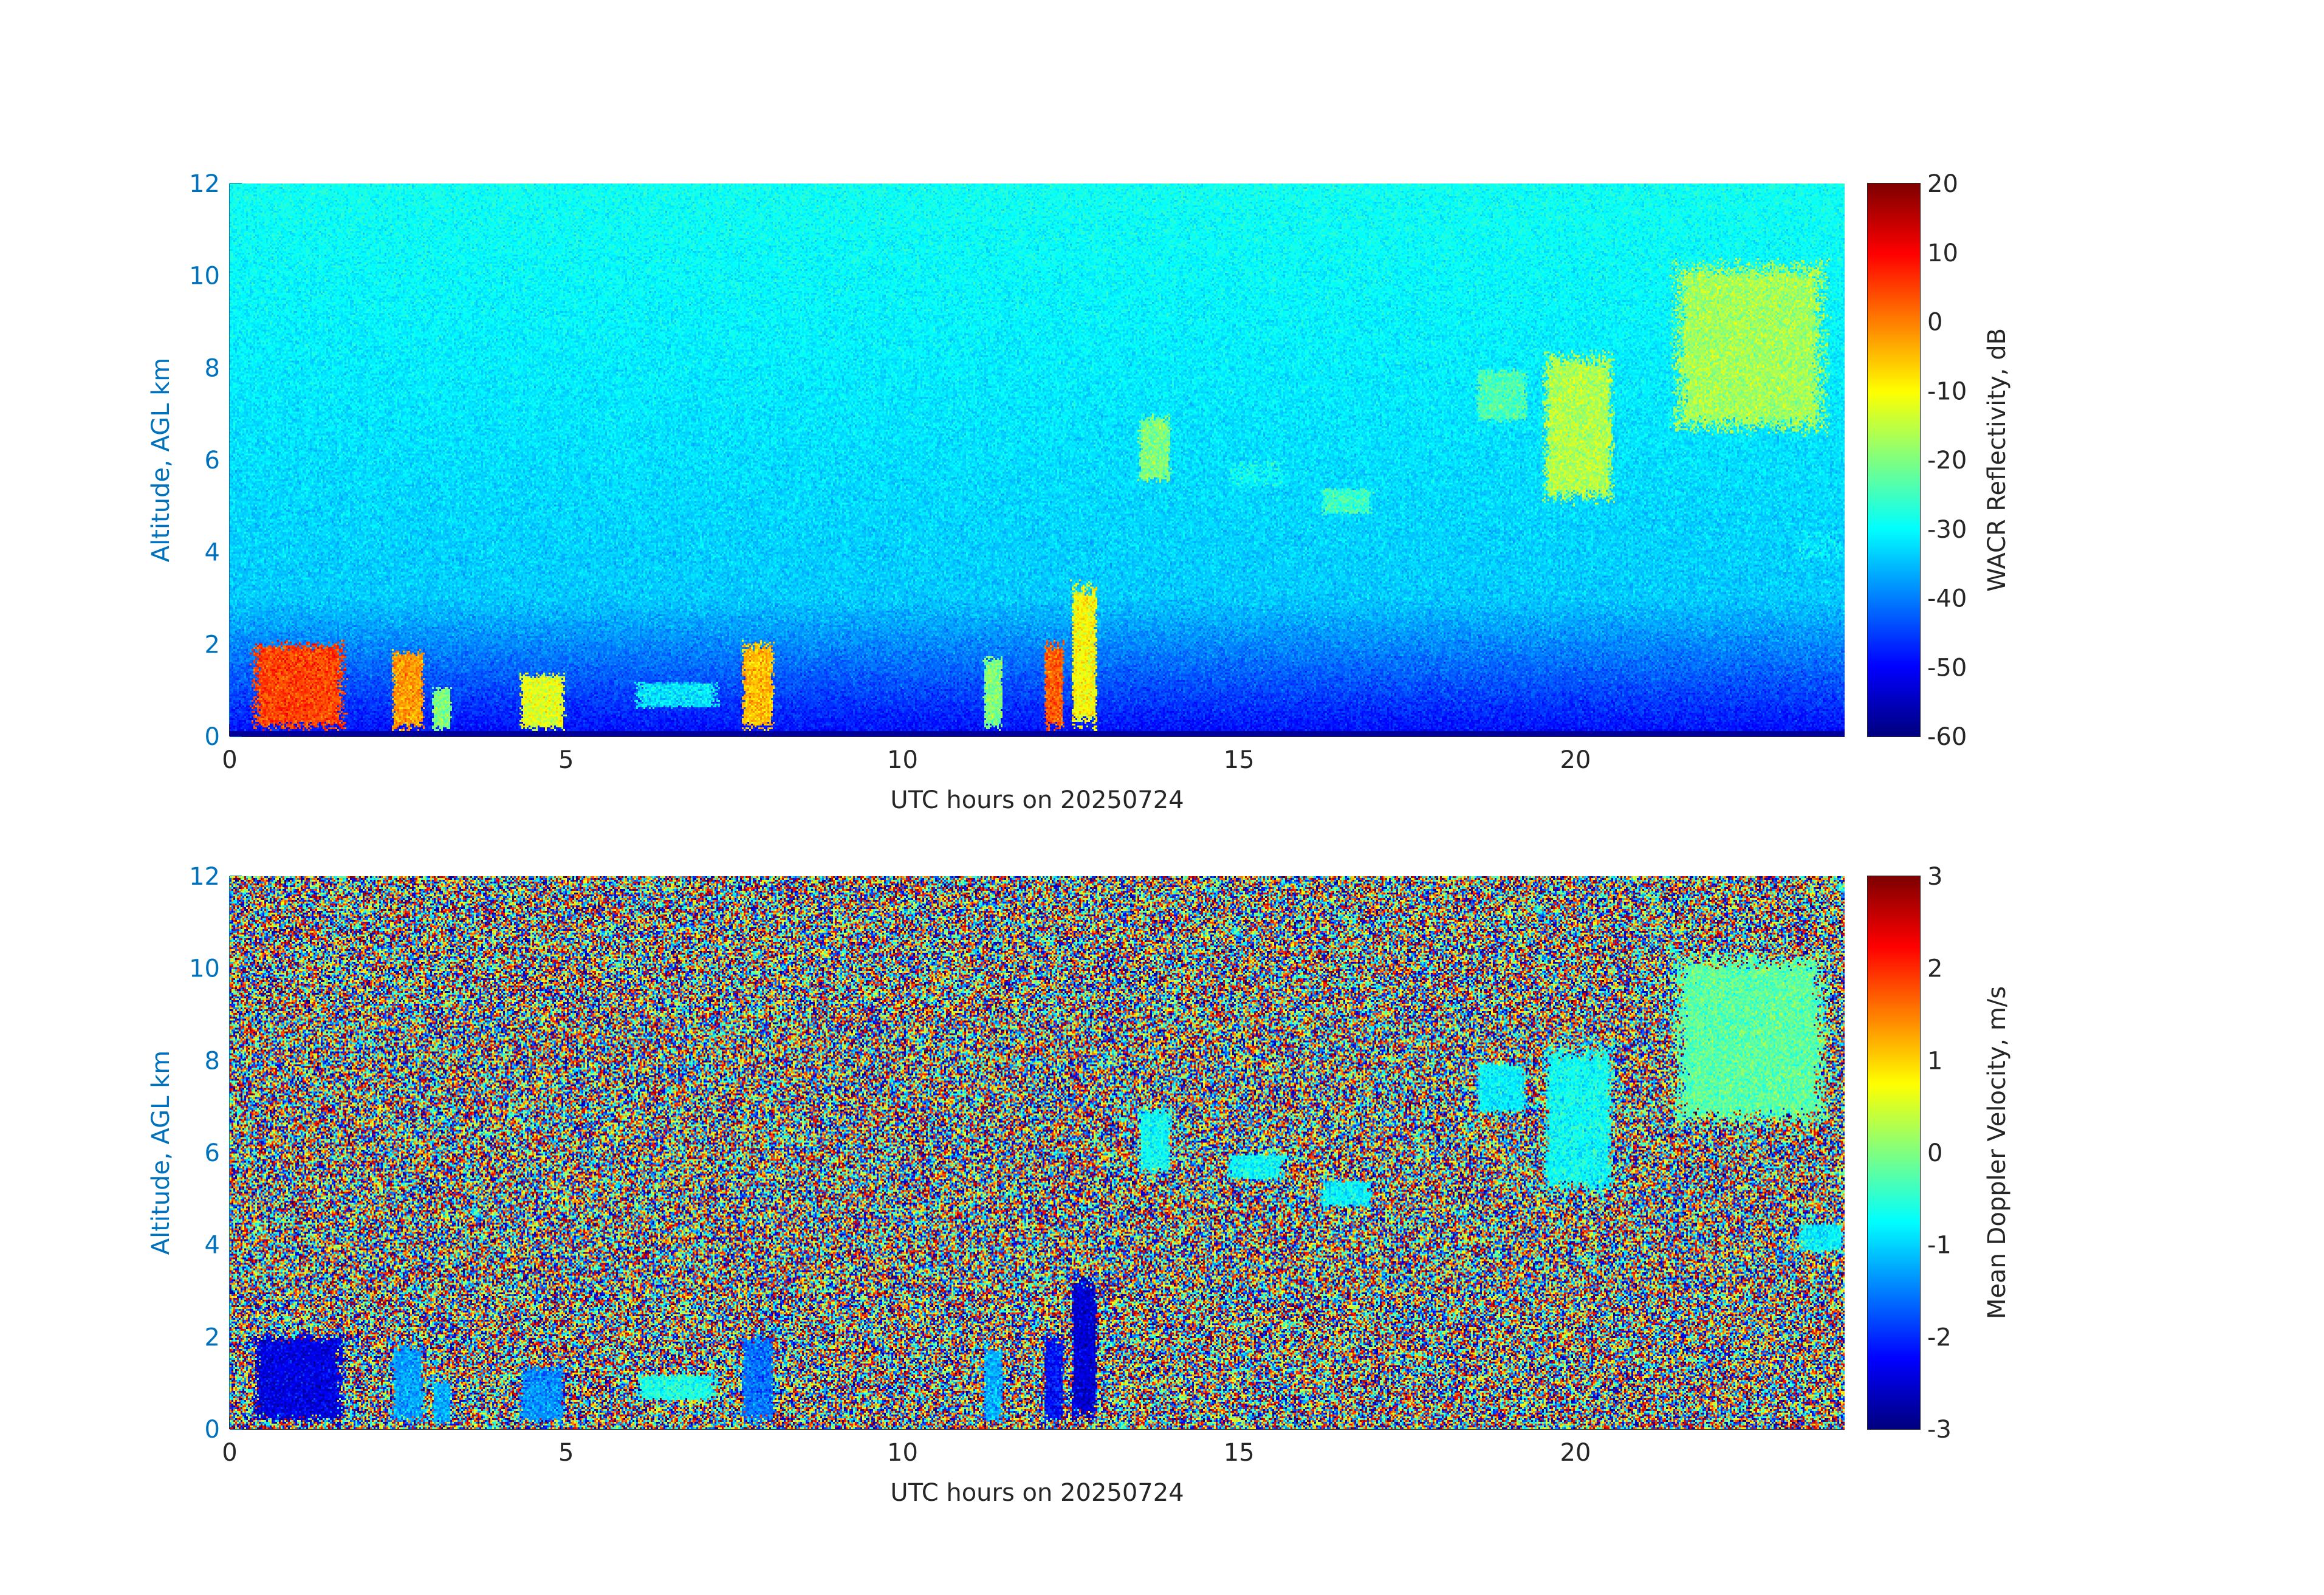 The width and height of the screenshot is (2324, 1595). What do you see at coordinates (1947, 461) in the screenshot?
I see `colorbar-tick-label: -20` at bounding box center [1947, 461].